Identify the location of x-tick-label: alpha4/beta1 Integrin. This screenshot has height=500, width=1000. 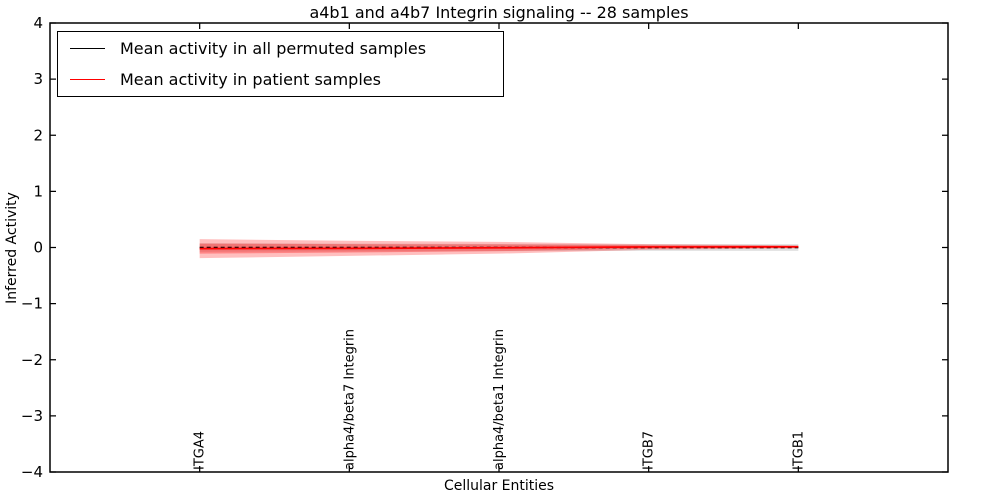
(499, 399).